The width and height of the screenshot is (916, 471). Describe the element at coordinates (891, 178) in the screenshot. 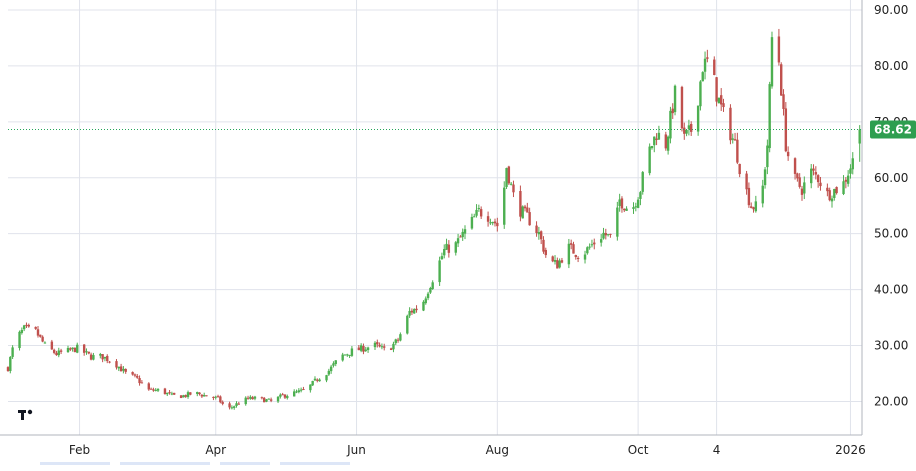

I see `y-tick-label: 60.00` at that location.